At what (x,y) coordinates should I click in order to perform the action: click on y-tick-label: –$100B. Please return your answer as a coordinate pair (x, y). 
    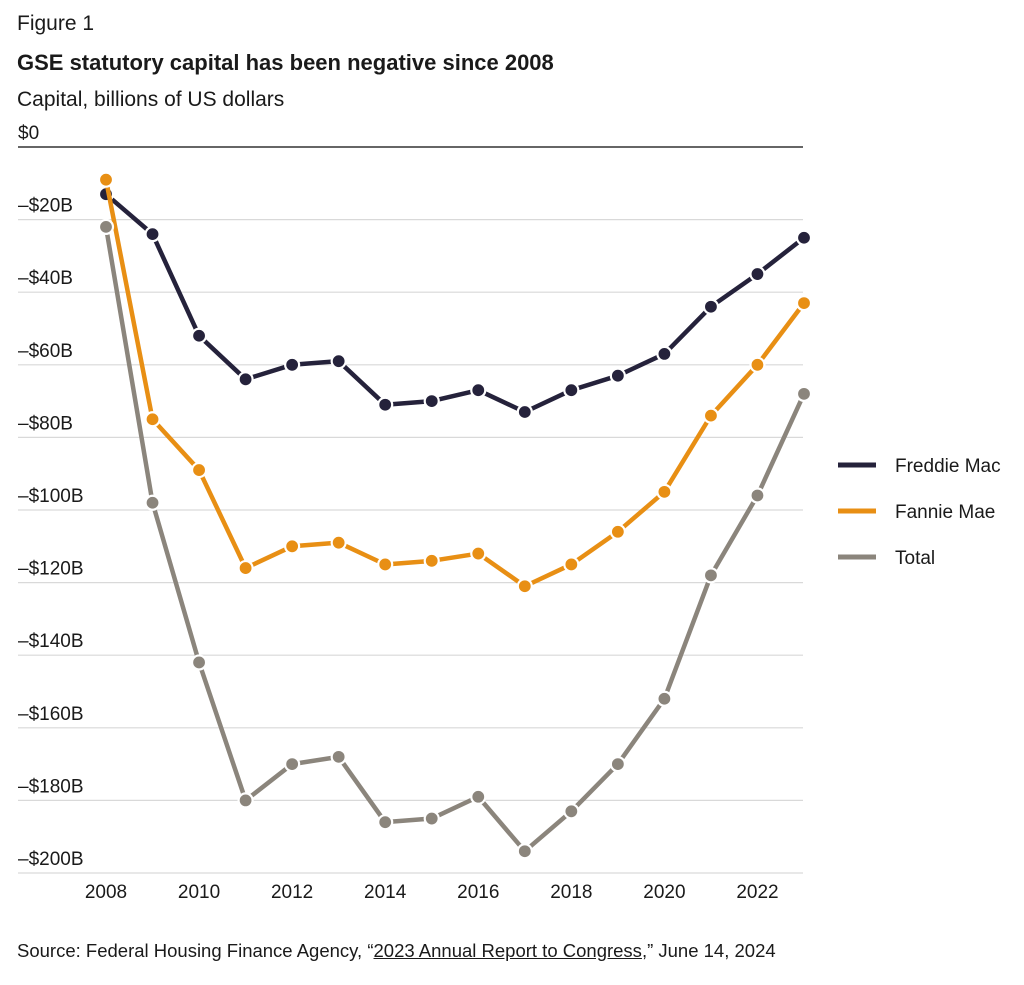
    Looking at the image, I should click on (51, 496).